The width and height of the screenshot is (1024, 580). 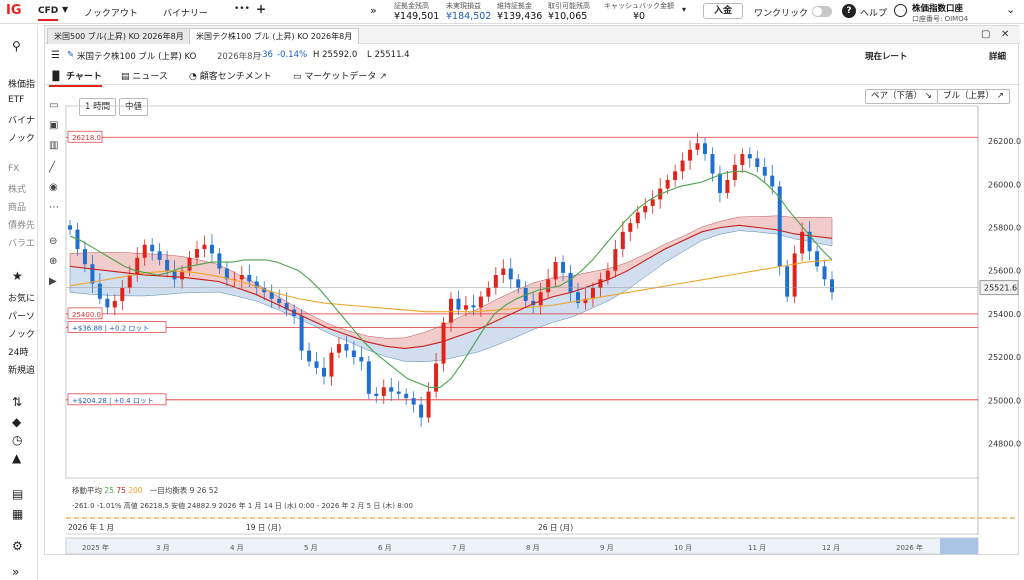 I want to click on eye-icon: ◉, so click(x=53, y=187).